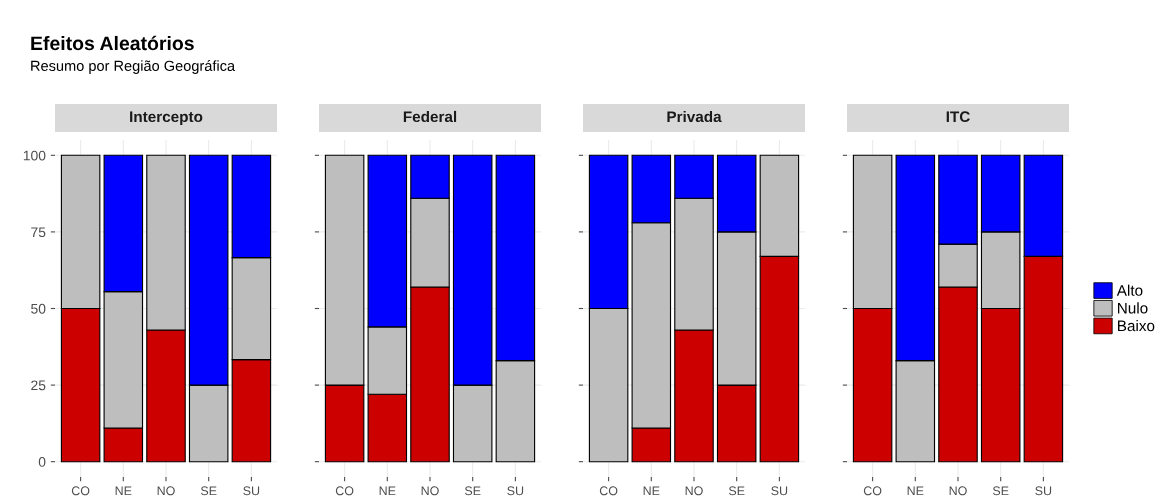 The width and height of the screenshot is (1170, 497). What do you see at coordinates (1129, 290) in the screenshot?
I see `legend-label: Alto` at bounding box center [1129, 290].